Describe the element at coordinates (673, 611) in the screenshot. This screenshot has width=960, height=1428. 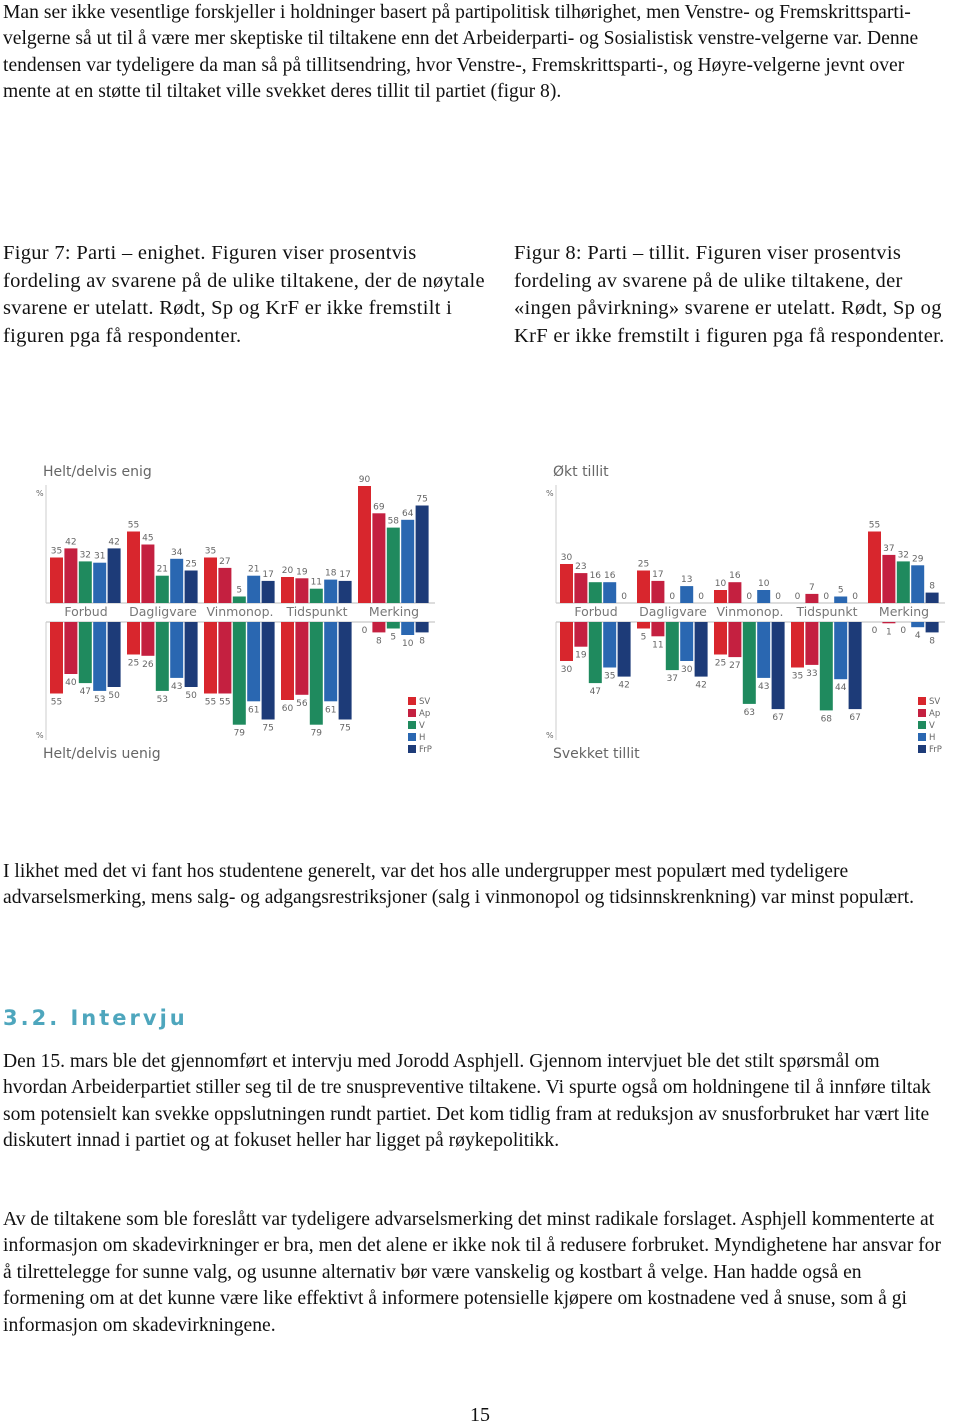
I see `category-label: Dagligvare` at that location.